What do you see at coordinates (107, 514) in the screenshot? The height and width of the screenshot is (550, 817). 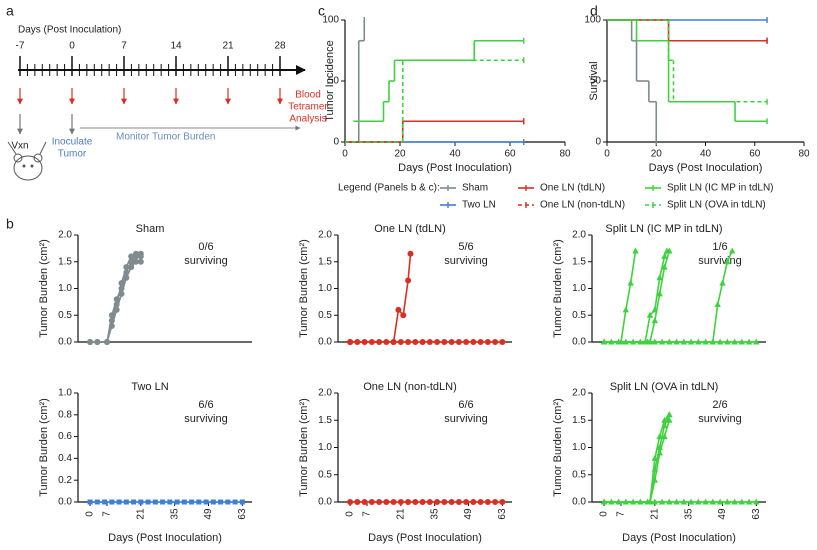 I see `x-tick-label: 7` at bounding box center [107, 514].